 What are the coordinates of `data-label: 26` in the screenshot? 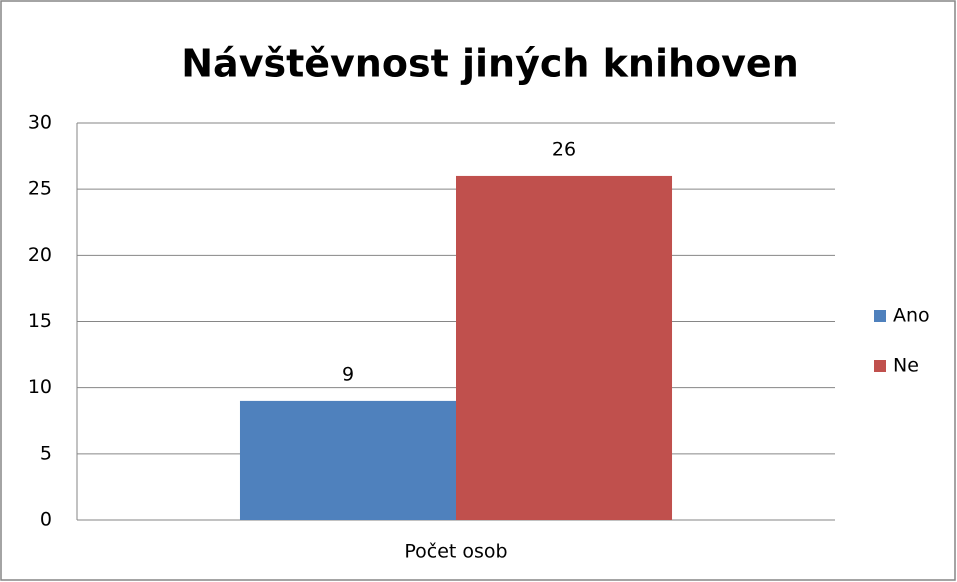 It's located at (564, 149).